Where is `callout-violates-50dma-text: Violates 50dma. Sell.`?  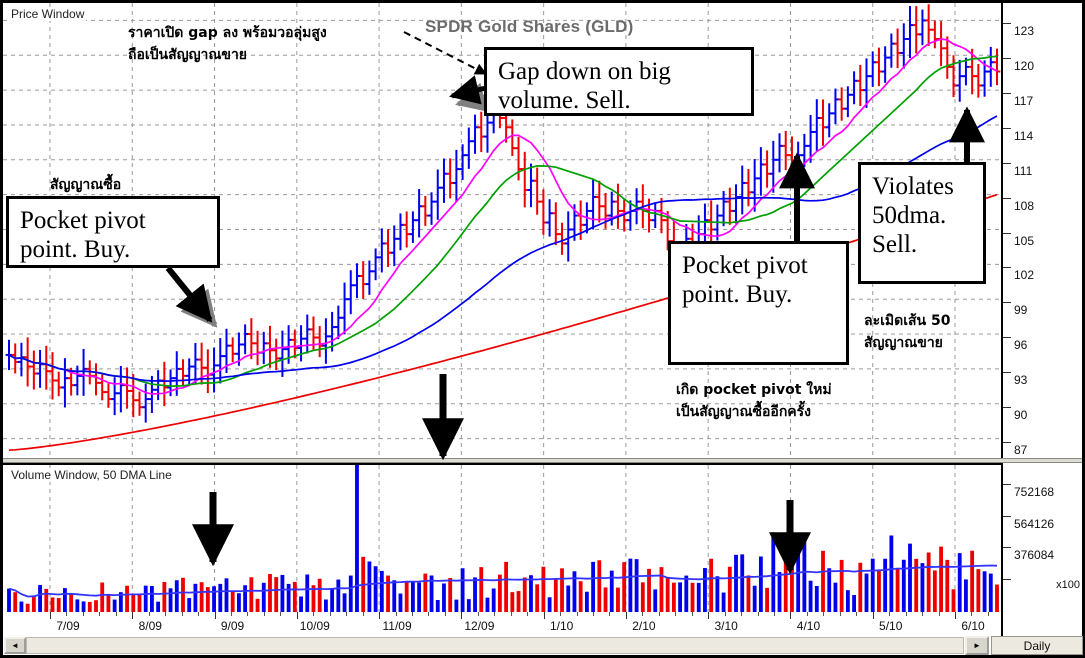
callout-violates-50dma-text: Violates 50dma. Sell. is located at coordinates (913, 215).